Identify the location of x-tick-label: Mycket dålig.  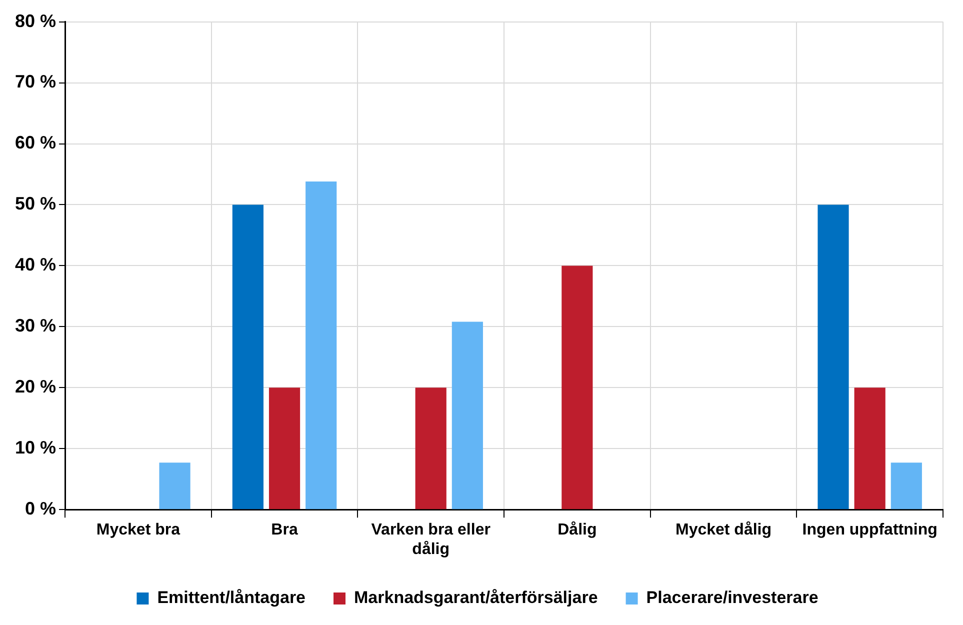
(723, 529).